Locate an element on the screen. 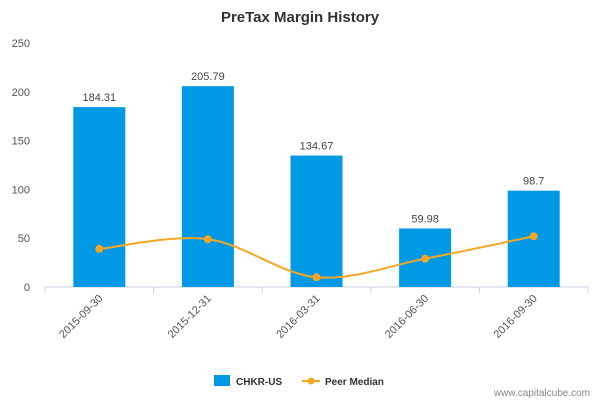 Image resolution: width=600 pixels, height=400 pixels. legend-swatch-bar is located at coordinates (222, 380).